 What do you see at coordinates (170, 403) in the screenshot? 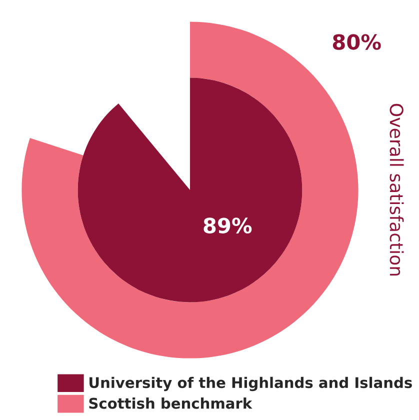
I see `legend-label: Scottish benchmark` at bounding box center [170, 403].